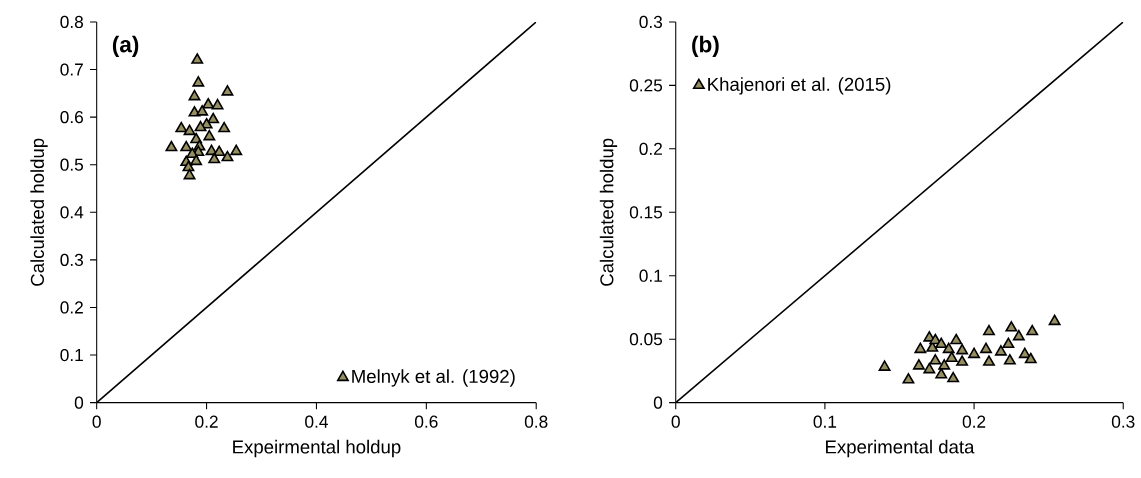 The height and width of the screenshot is (478, 1141). Describe the element at coordinates (317, 448) in the screenshot. I see `x-axis-title: Expeirmental holdup` at that location.